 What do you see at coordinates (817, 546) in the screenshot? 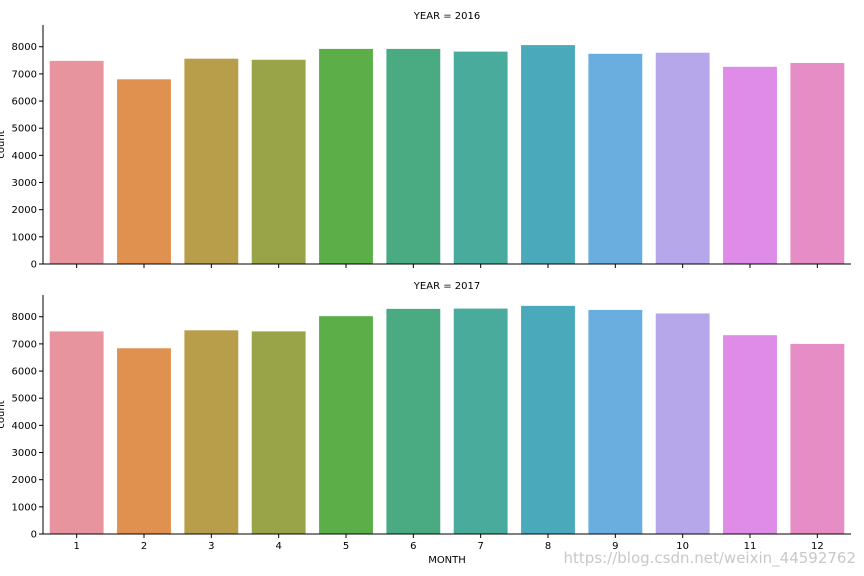
I see `x-tick-label: 12` at bounding box center [817, 546].